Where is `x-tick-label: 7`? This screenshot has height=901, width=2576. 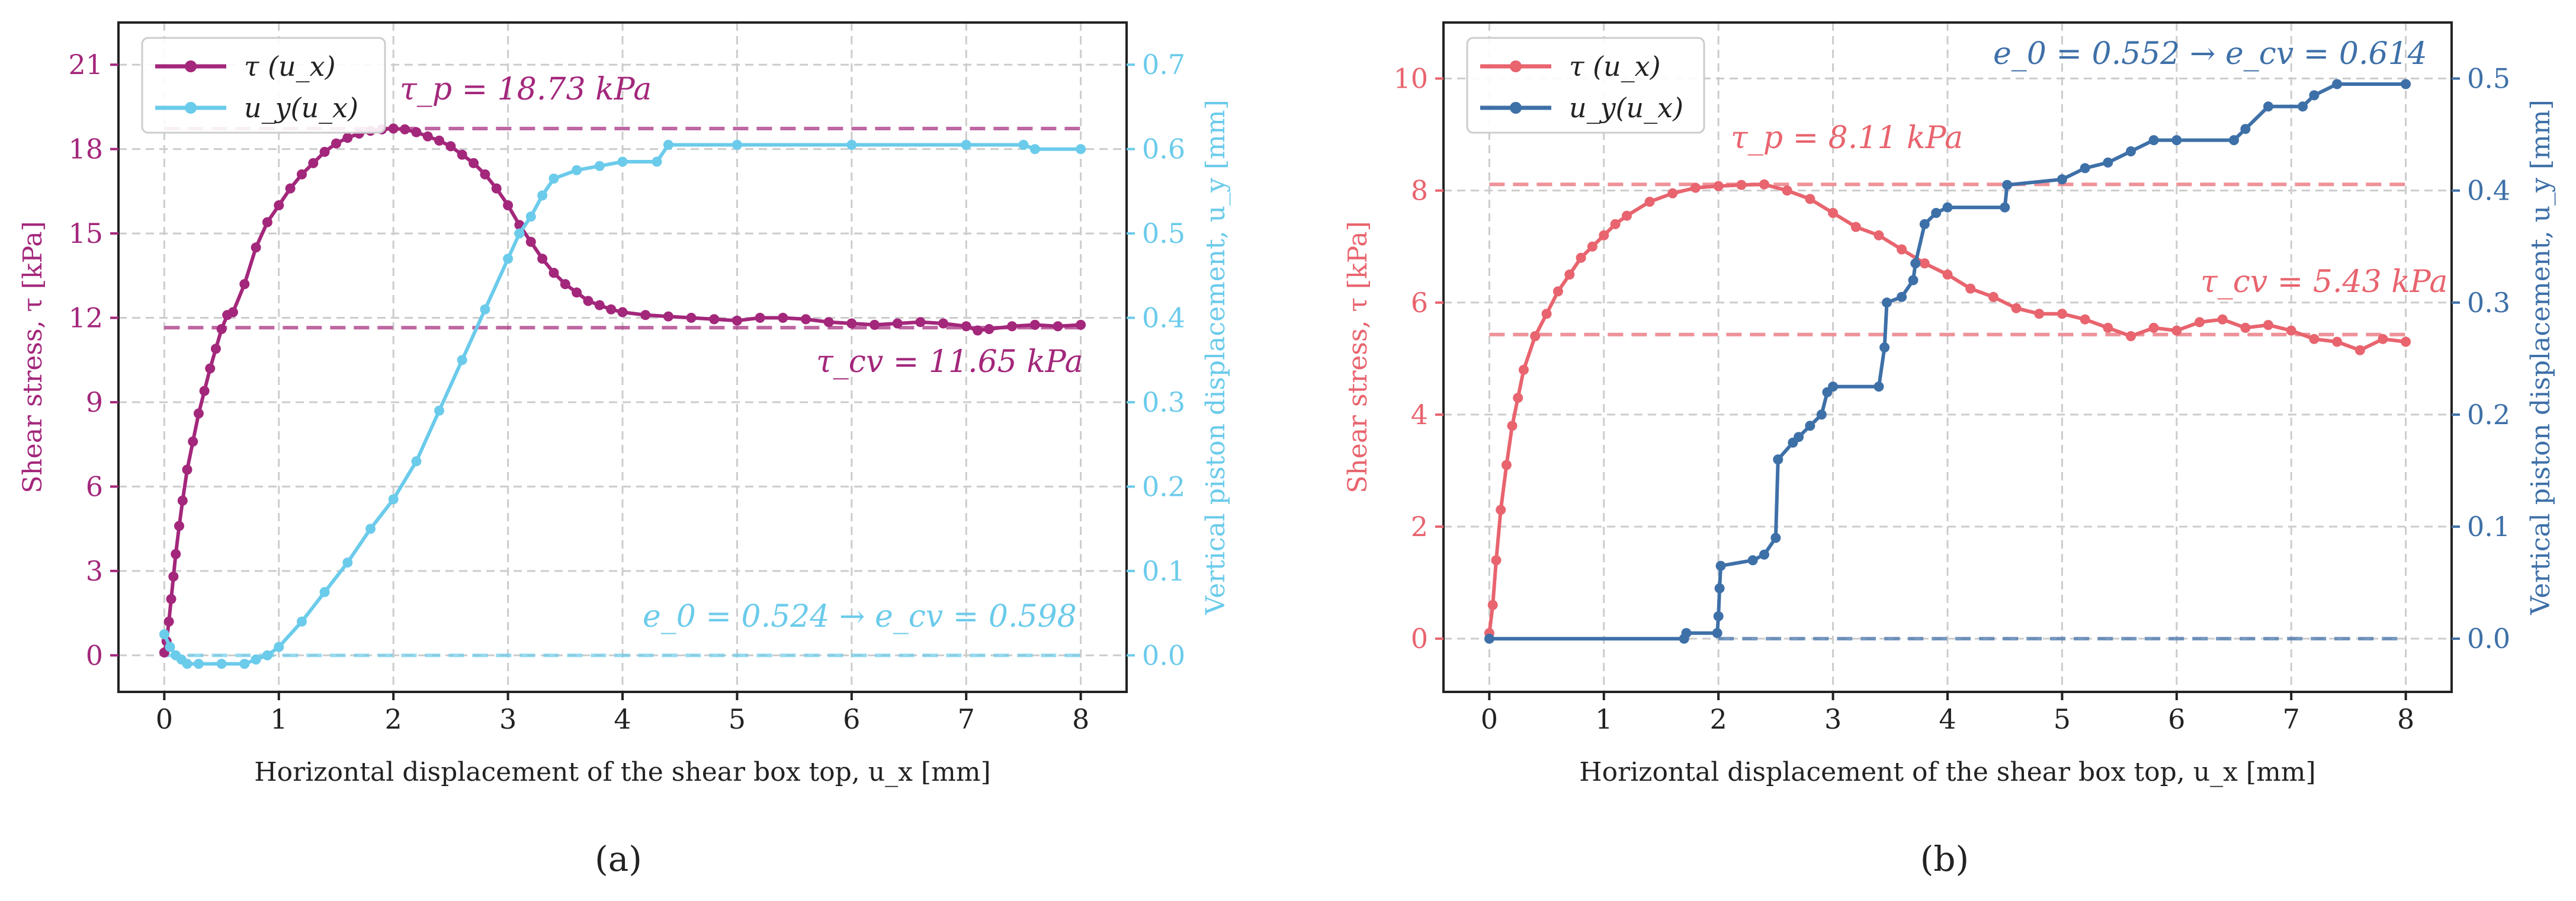
x-tick-label: 7 is located at coordinates (966, 719).